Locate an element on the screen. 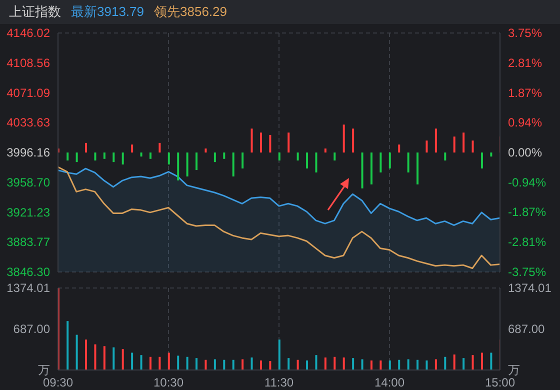 This screenshot has height=390, width=560. y-tick-label: 4071.09 is located at coordinates (28, 93).